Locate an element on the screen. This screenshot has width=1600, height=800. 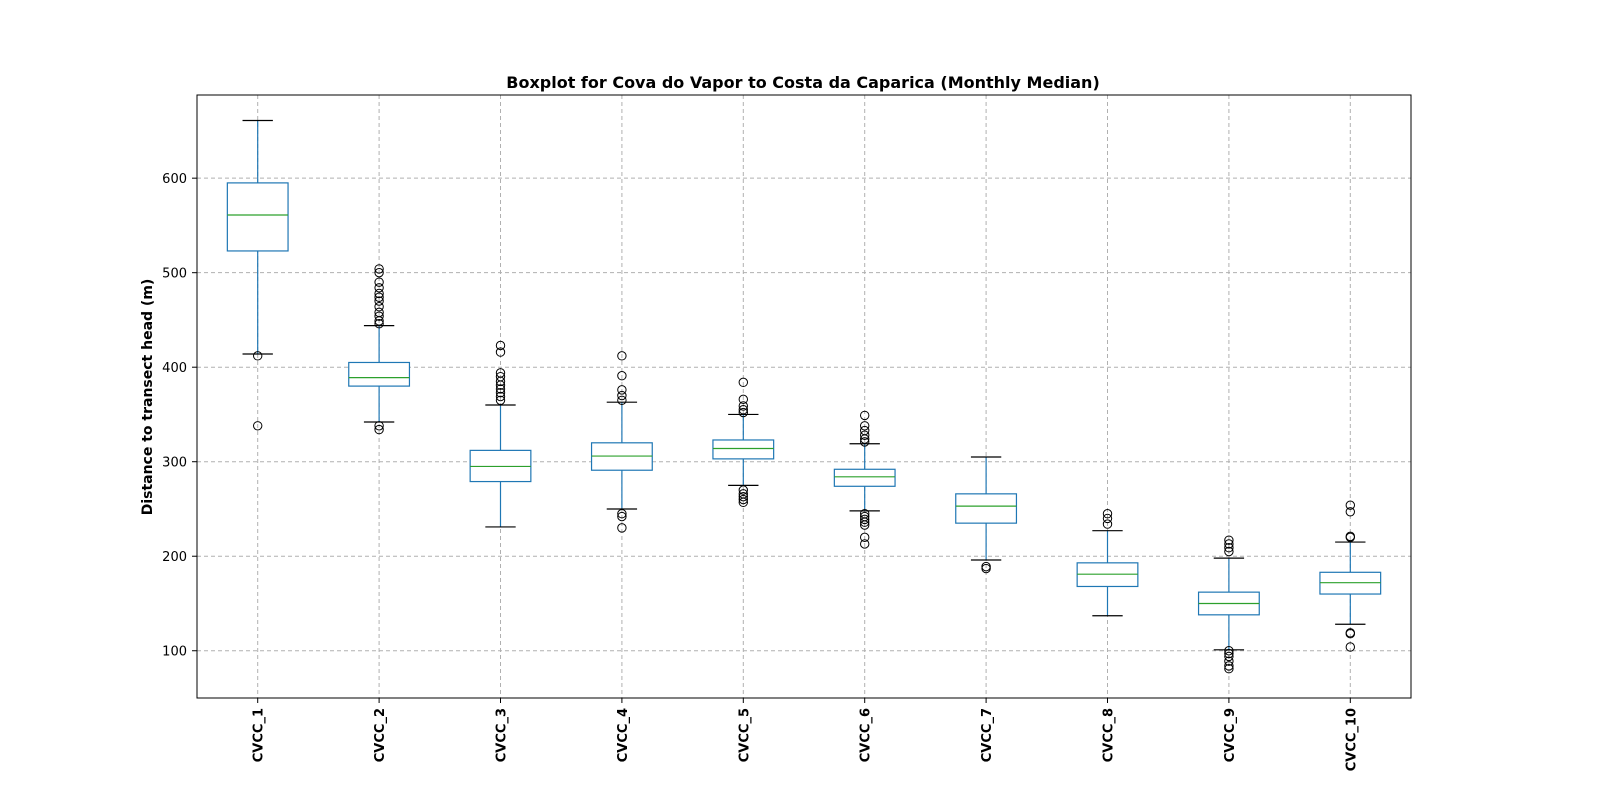
y-tick-label: 600 is located at coordinates (174, 179).